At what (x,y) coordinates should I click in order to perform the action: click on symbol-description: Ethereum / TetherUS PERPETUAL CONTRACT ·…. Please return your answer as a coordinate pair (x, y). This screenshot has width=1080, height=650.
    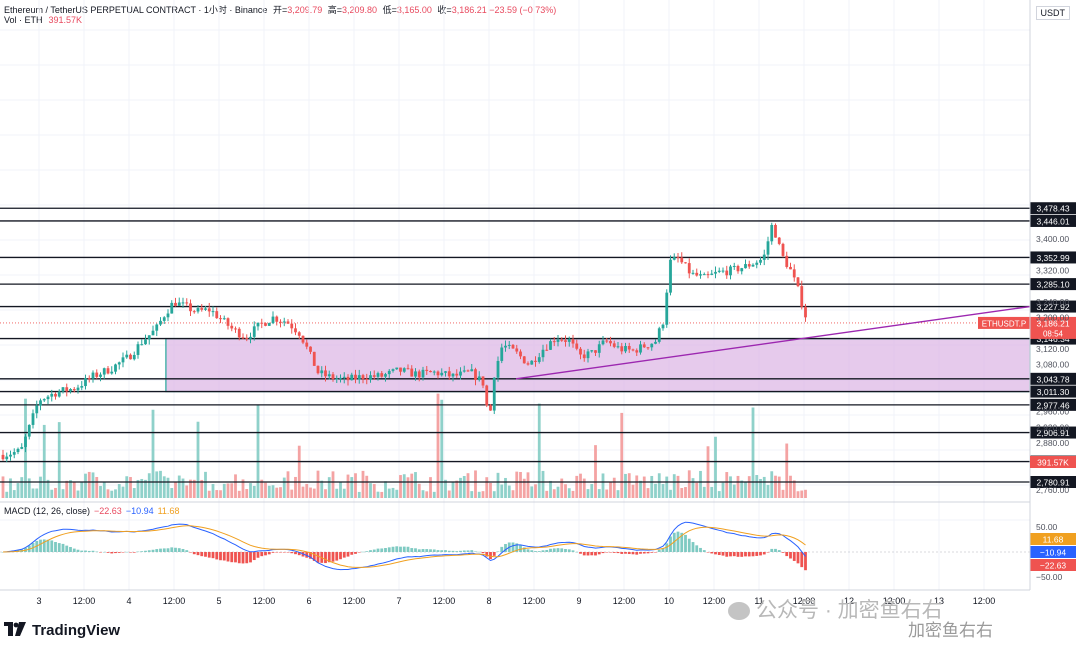
    Looking at the image, I should click on (136, 10).